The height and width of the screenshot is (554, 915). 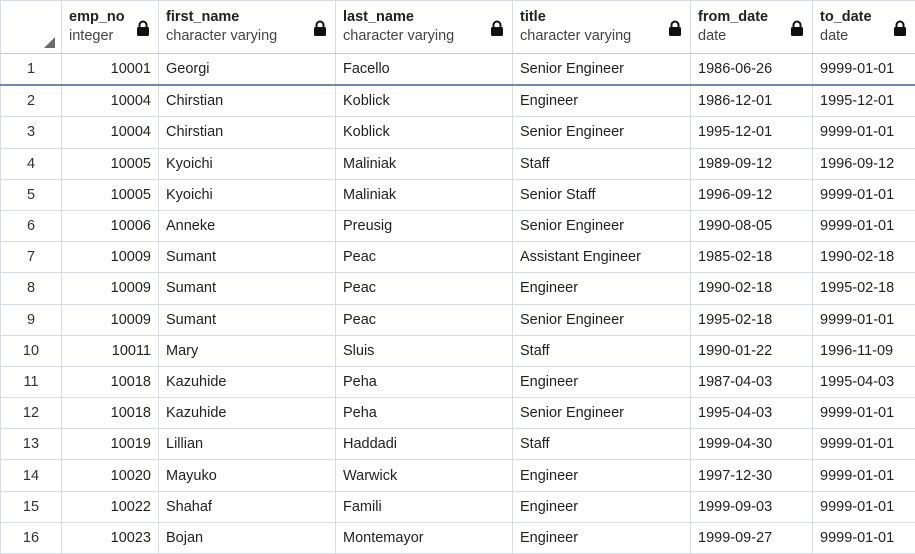 What do you see at coordinates (864, 163) in the screenshot?
I see `cell-to-date: 1996-09-12` at bounding box center [864, 163].